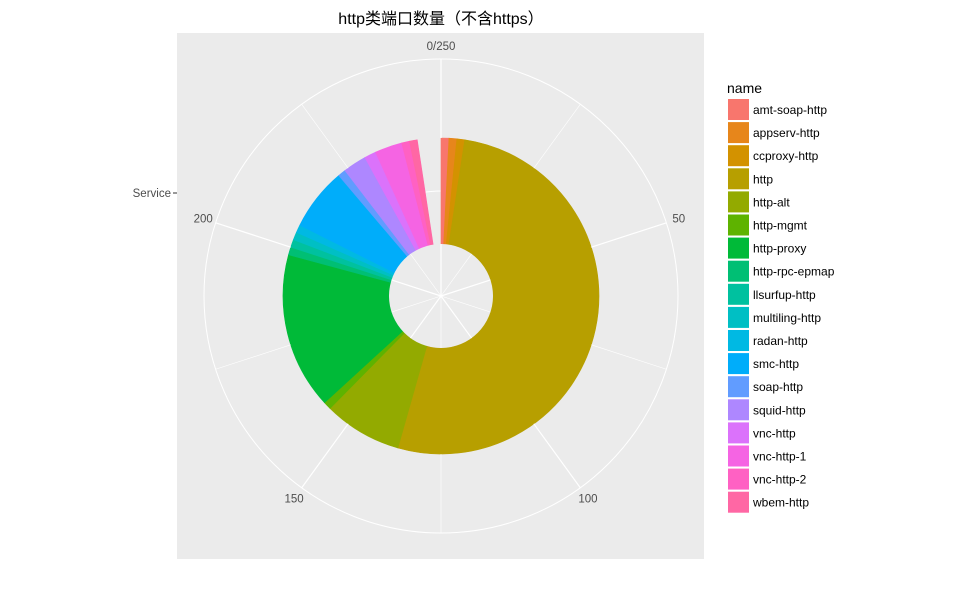 The width and height of the screenshot is (957, 593). What do you see at coordinates (738, 410) in the screenshot?
I see `legend-key-squid-http` at bounding box center [738, 410].